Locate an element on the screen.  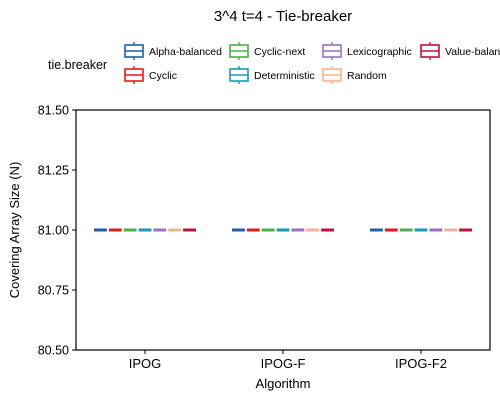
legend-label: Random is located at coordinates (367, 76).